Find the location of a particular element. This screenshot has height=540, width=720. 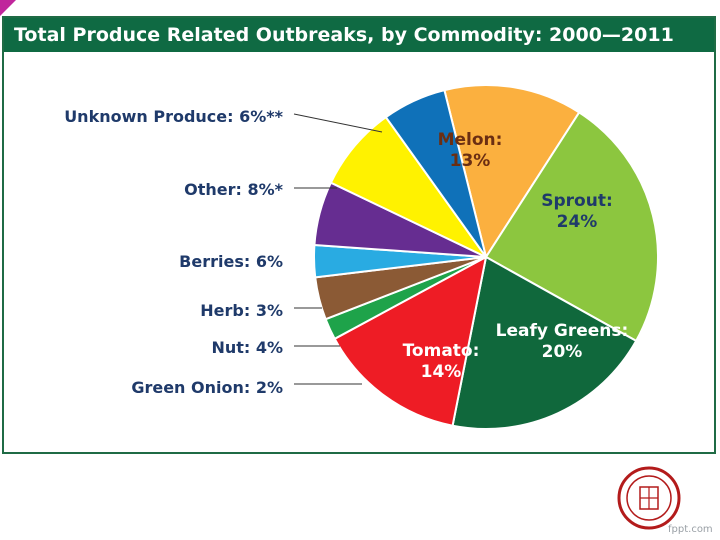

watermark-text: fppt.com is located at coordinates (690, 529).